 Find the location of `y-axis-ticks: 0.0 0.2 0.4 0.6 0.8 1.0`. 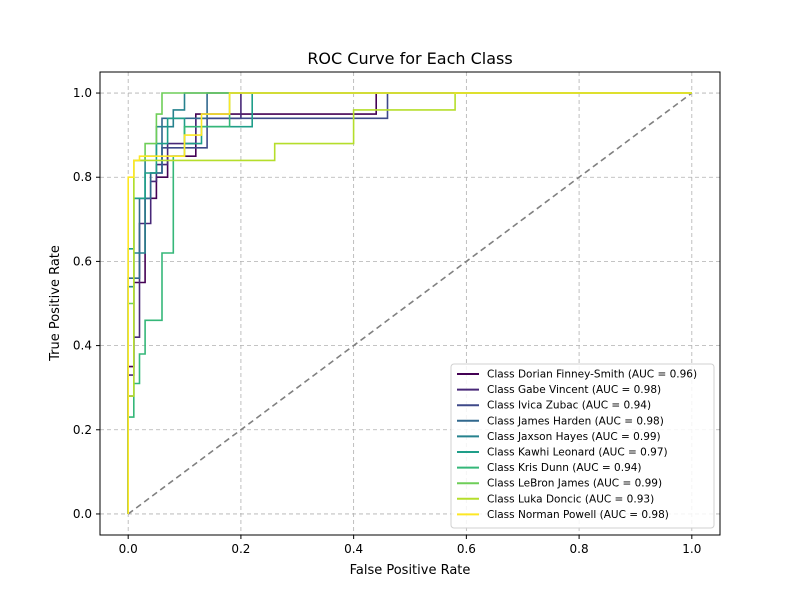

y-axis-ticks: 0.0 0.2 0.4 0.6 0.8 1.0 is located at coordinates (86, 303).